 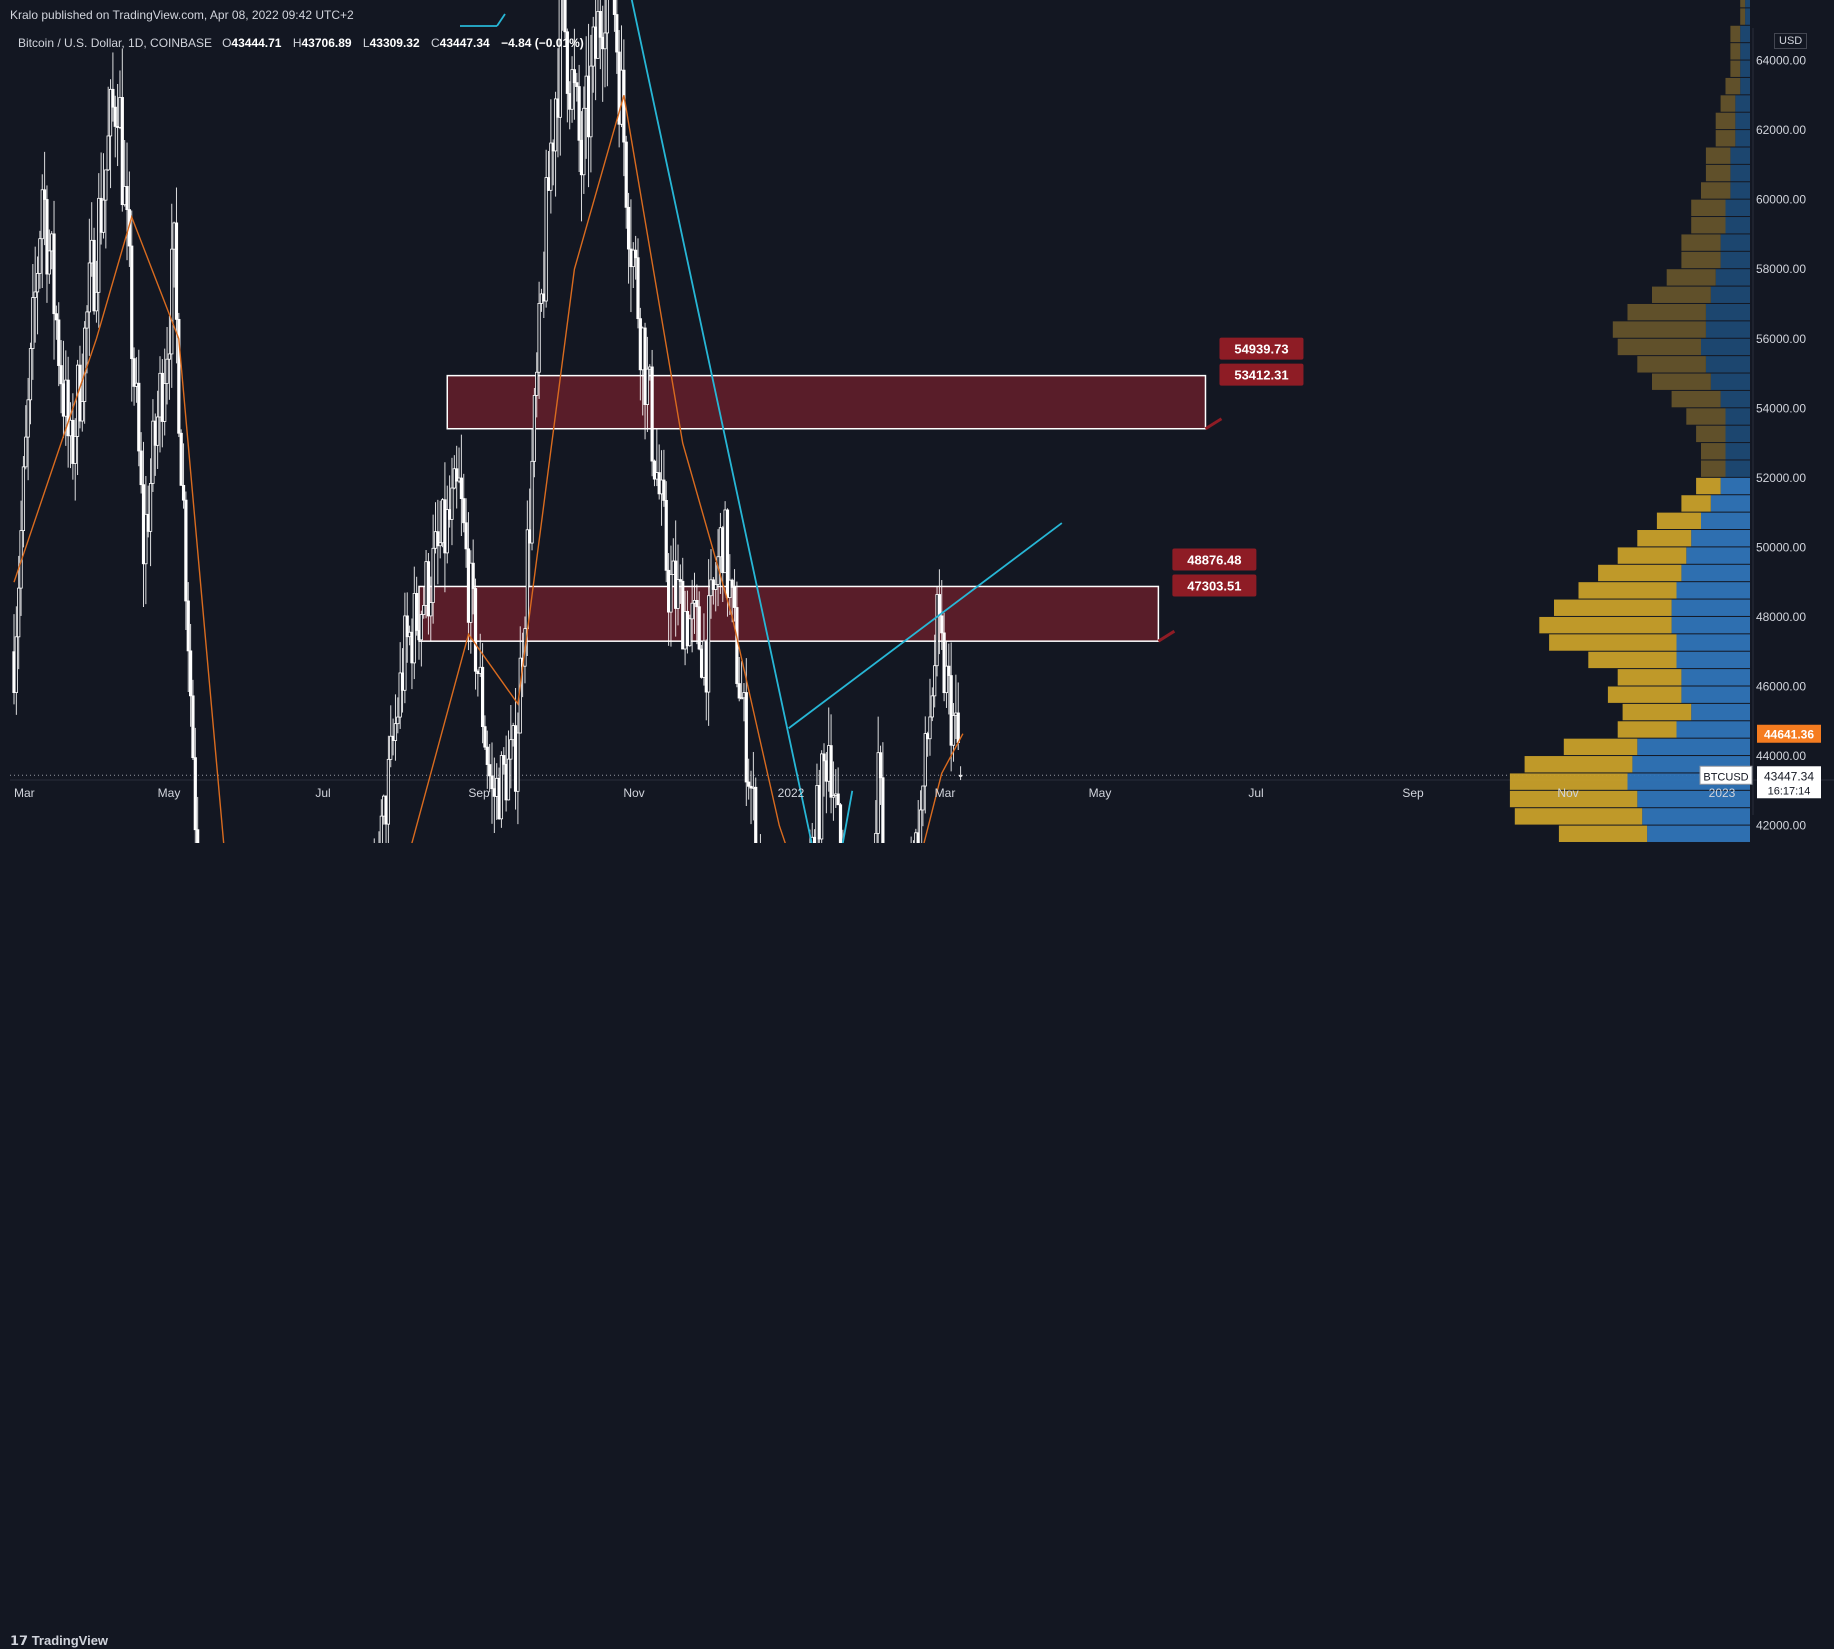 I want to click on tradingview-logo-text: TradingView, so click(x=70, y=1640).